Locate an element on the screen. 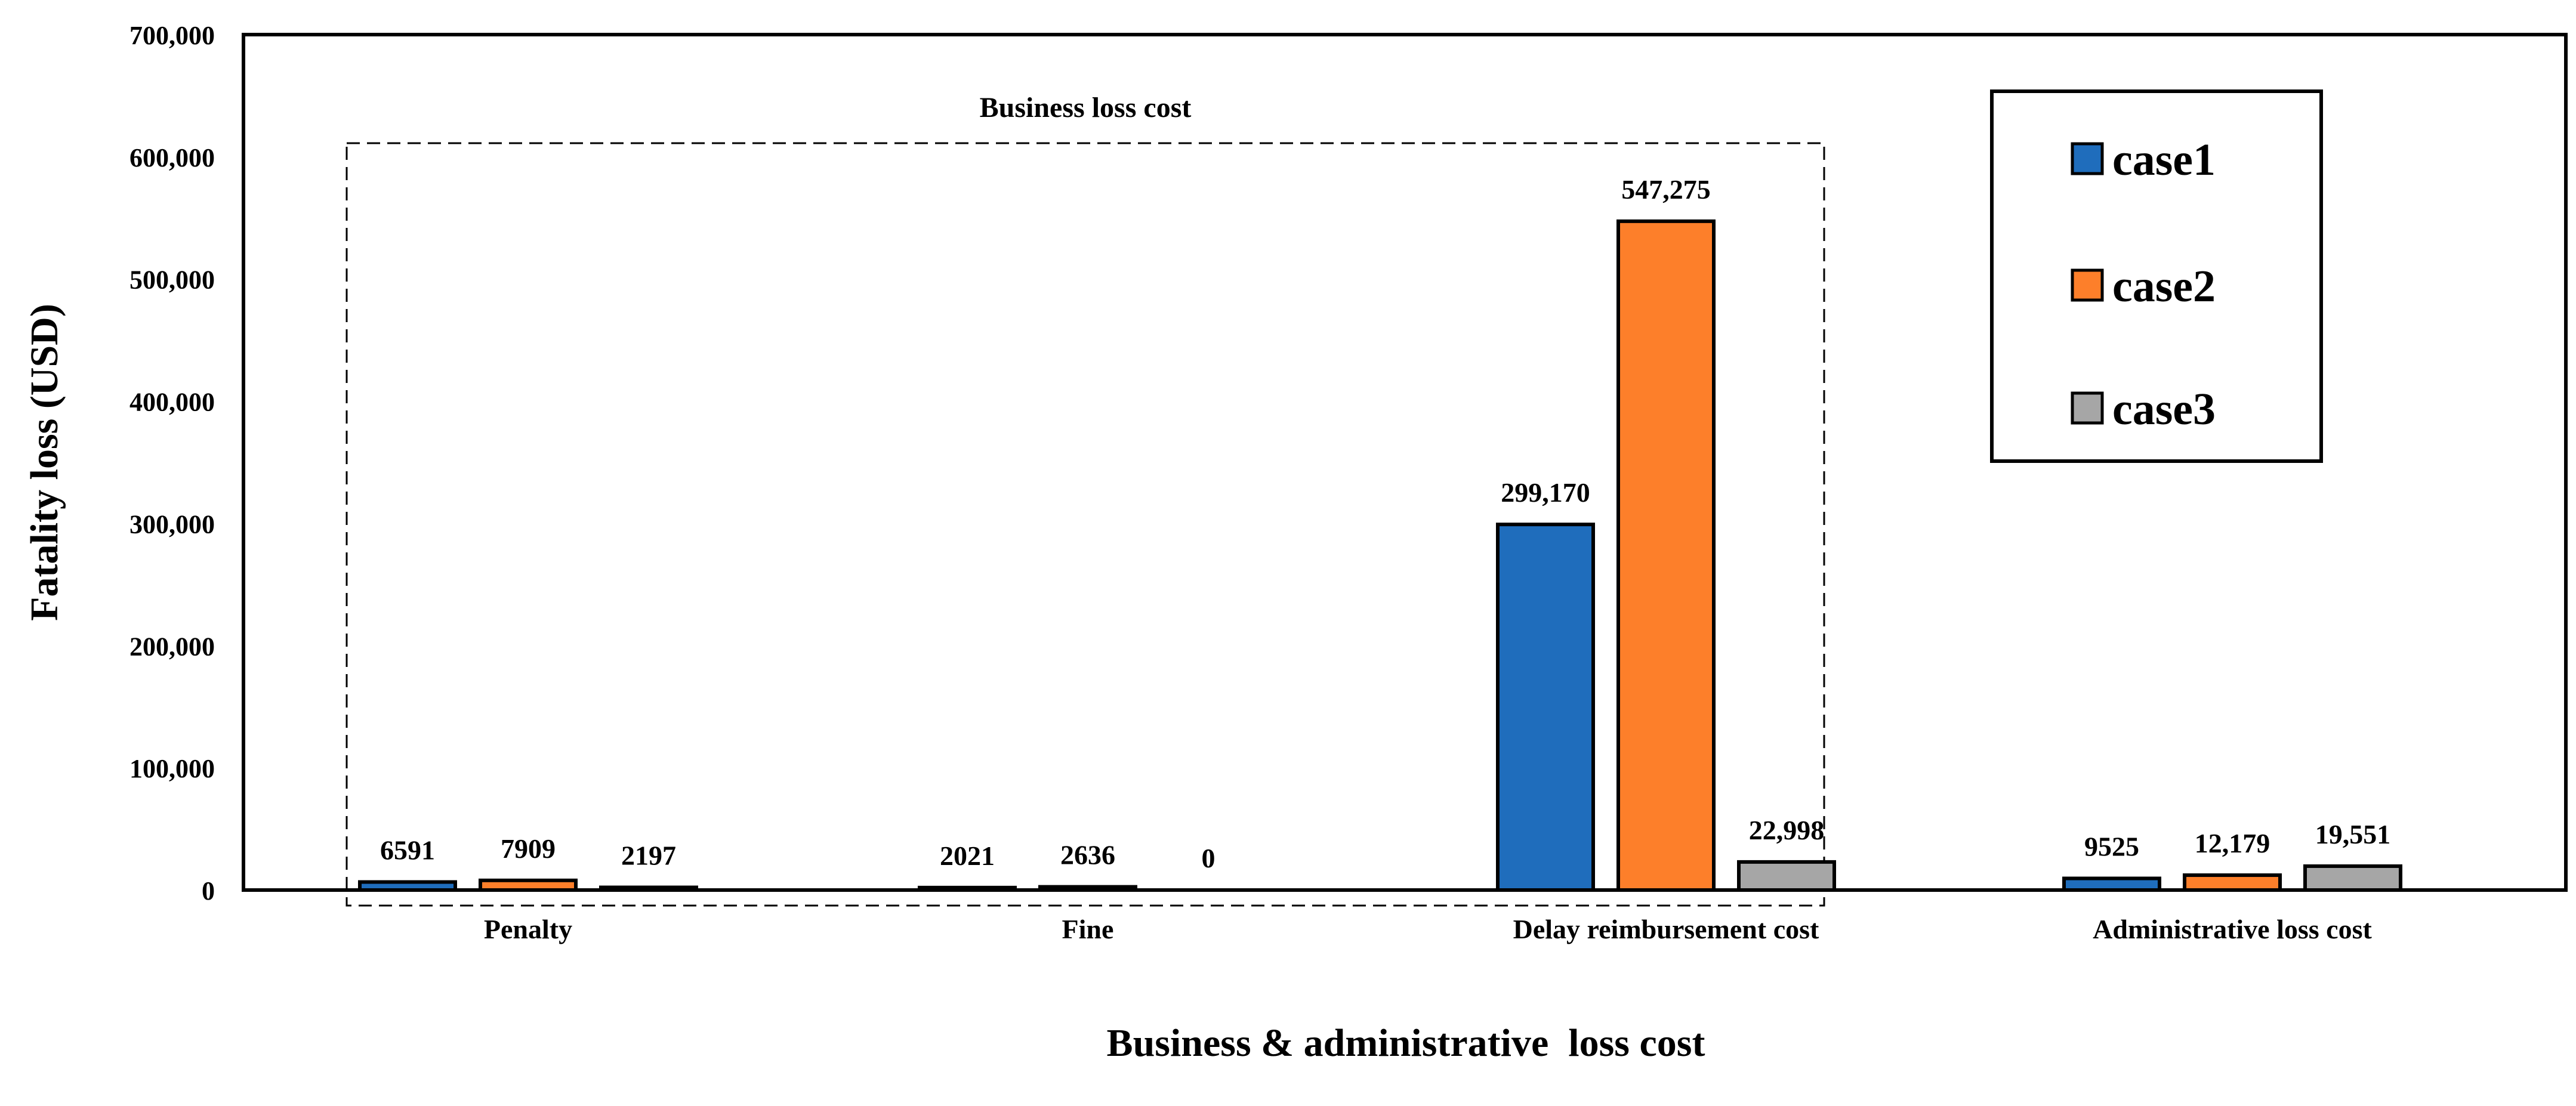 Image resolution: width=2576 pixels, height=1106 pixels. y-tick-label: 700,000 is located at coordinates (172, 35).